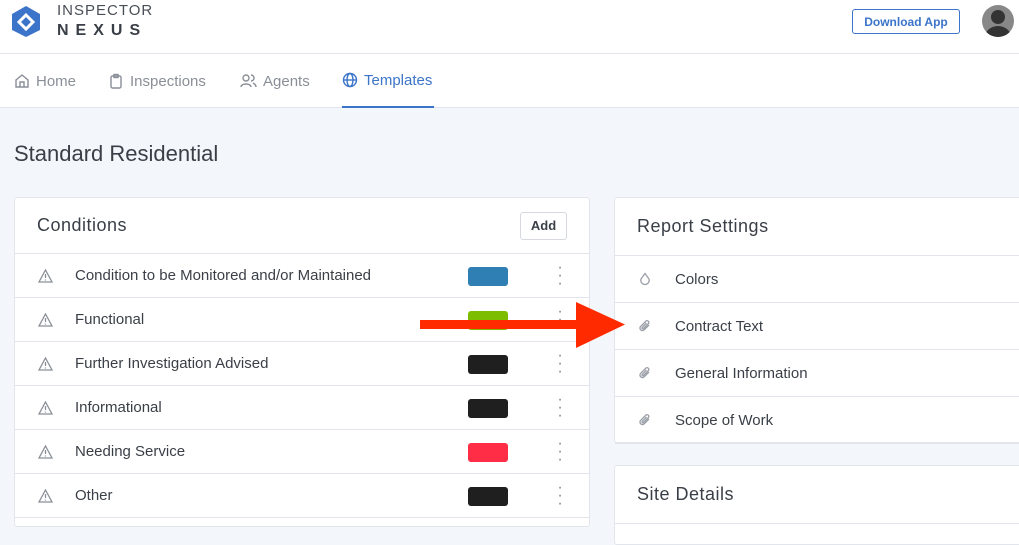 The image size is (1019, 545). What do you see at coordinates (118, 407) in the screenshot?
I see `condition-label: Informational` at bounding box center [118, 407].